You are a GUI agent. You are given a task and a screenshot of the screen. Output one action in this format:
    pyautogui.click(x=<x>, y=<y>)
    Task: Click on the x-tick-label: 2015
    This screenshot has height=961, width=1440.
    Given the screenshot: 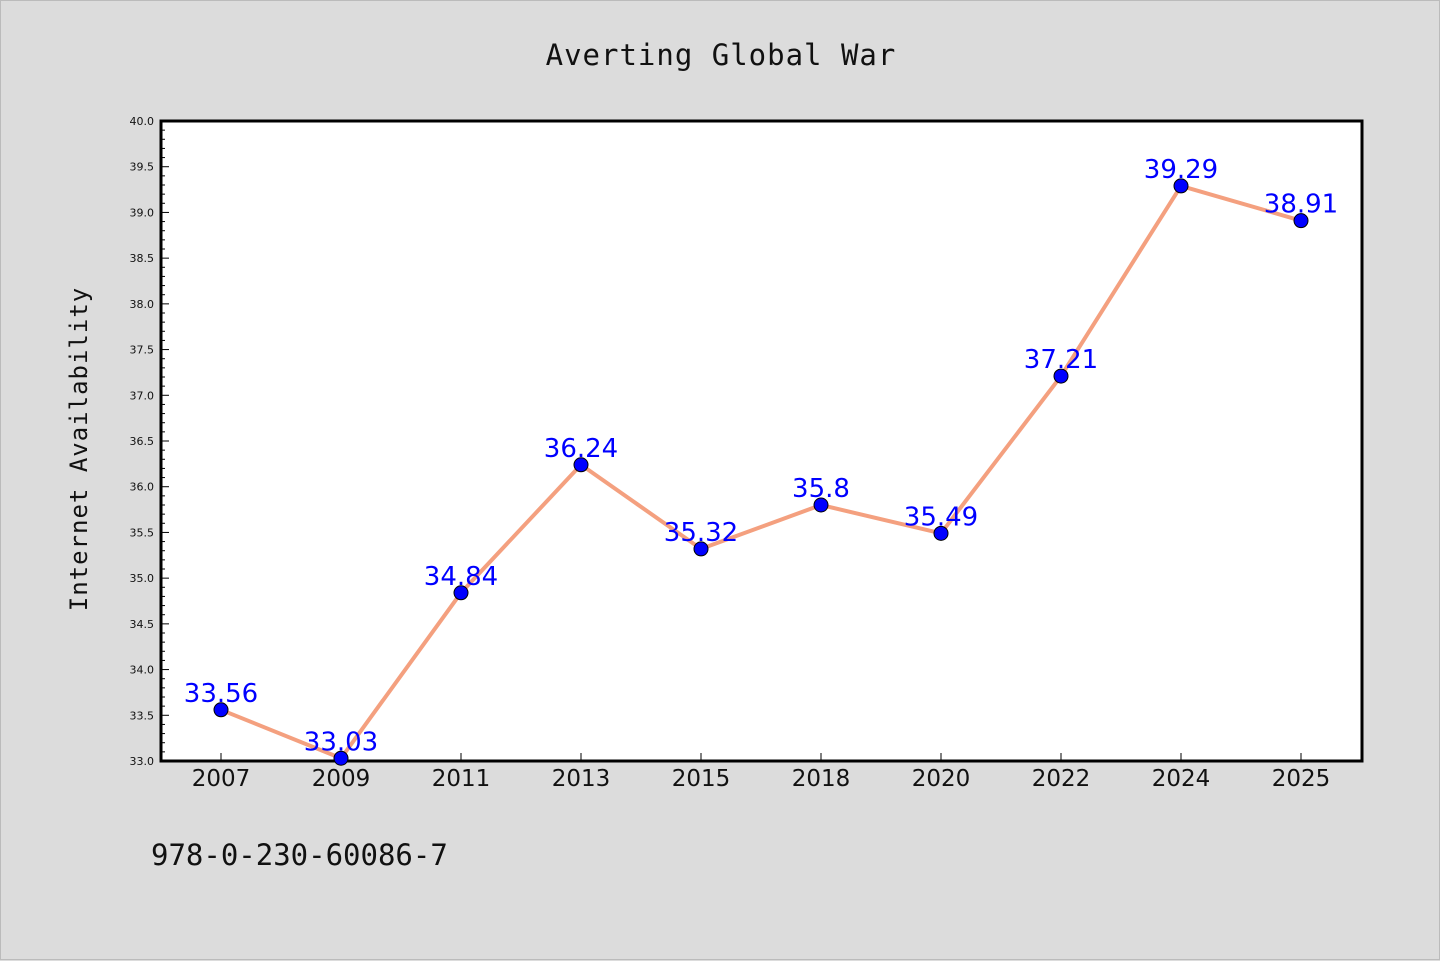 What is the action you would take?
    pyautogui.click(x=701, y=779)
    